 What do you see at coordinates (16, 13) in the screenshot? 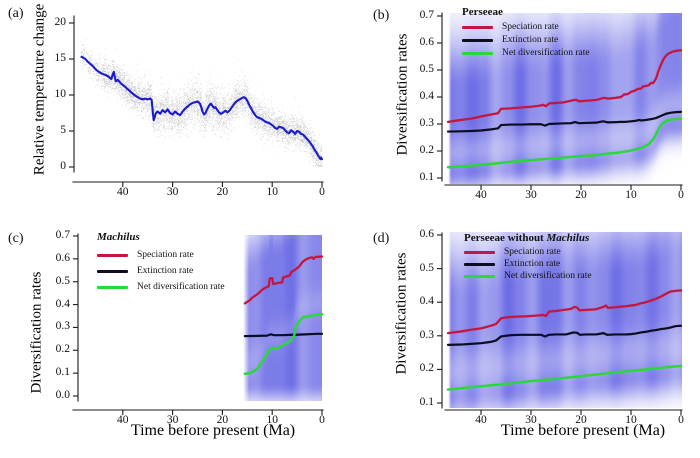
I see `panel-letter-a: (a)` at bounding box center [16, 13].